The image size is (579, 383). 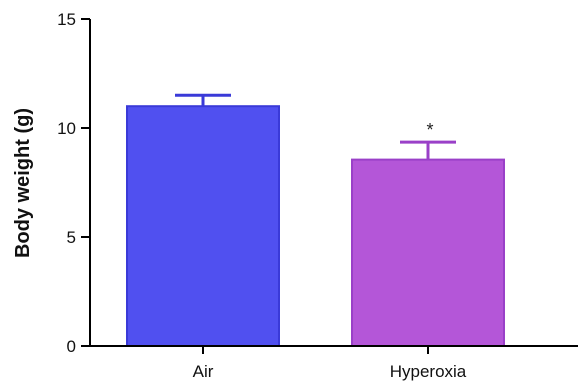 What do you see at coordinates (428, 252) in the screenshot?
I see `bar-hyperoxia` at bounding box center [428, 252].